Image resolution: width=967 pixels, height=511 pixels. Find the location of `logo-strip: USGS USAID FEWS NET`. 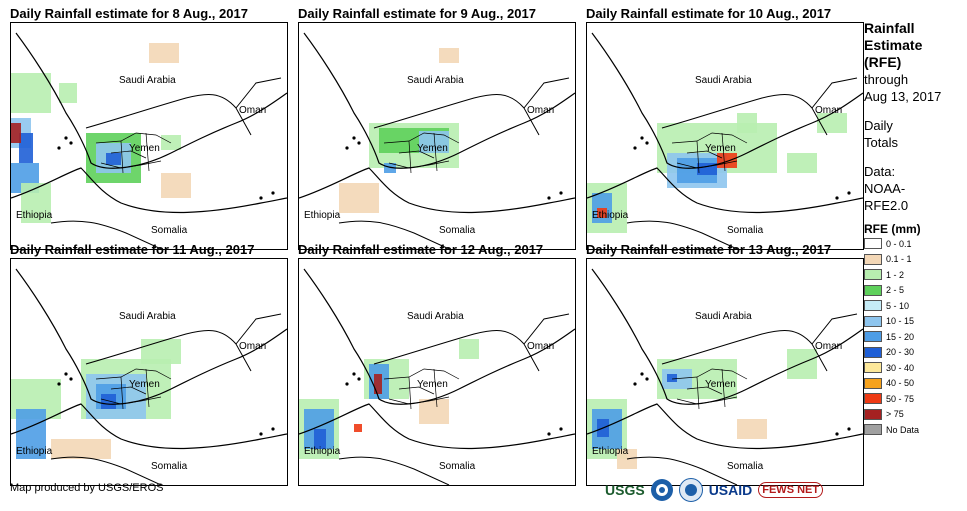

logo-strip: USGS USAID FEWS NET is located at coordinates (714, 490).